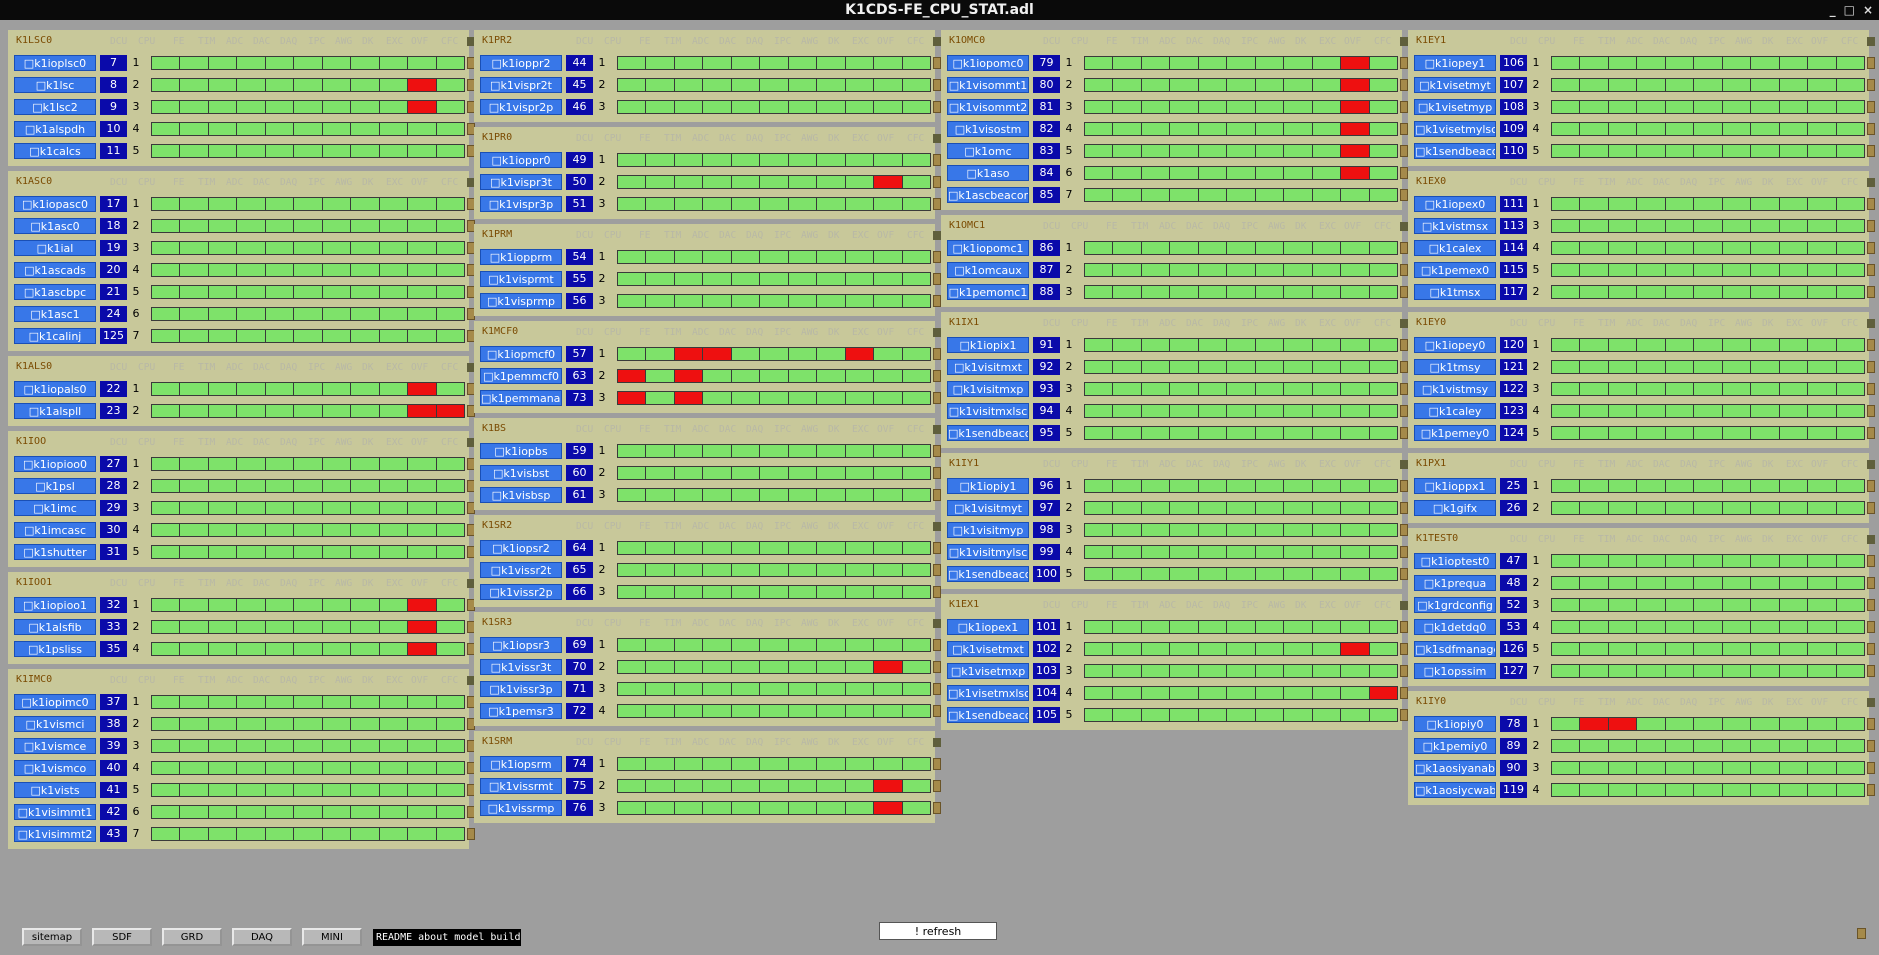 Image resolution: width=1879 pixels, height=955 pixels. Describe the element at coordinates (521, 160) in the screenshot. I see `model-button-k1ioppr0: □k1ioppr0` at that location.